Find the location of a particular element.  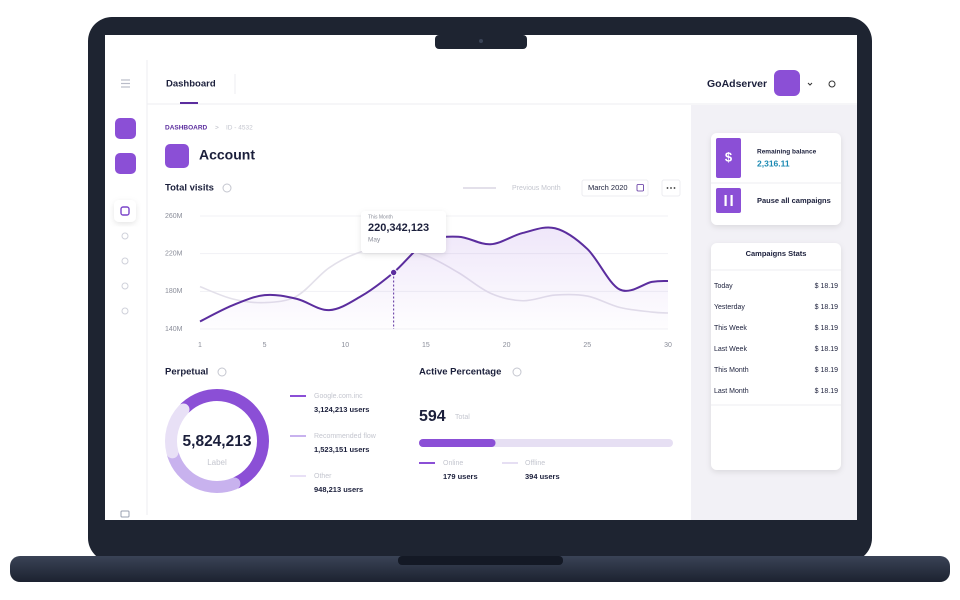

balance-icon-box is located at coordinates (728, 158).